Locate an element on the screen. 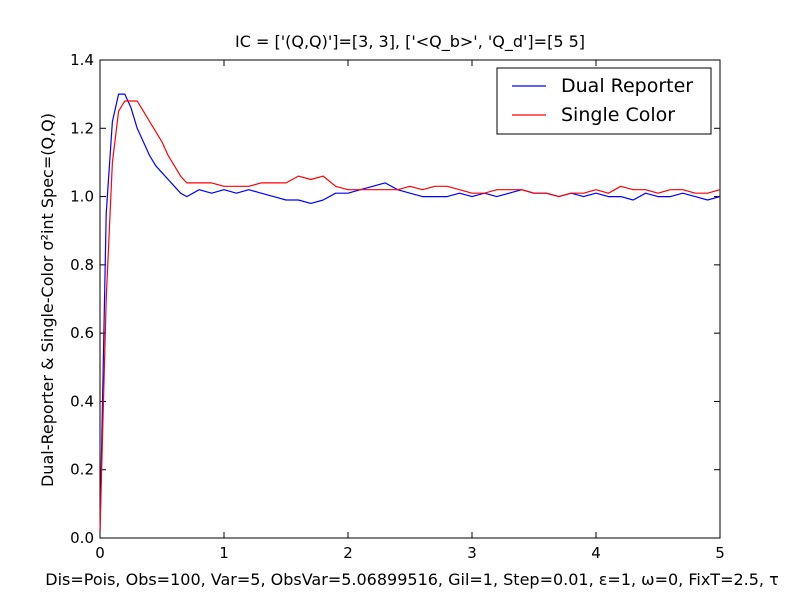 Image resolution: width=800 pixels, height=600 pixels. legend-label-single-color: Single Color is located at coordinates (618, 115).